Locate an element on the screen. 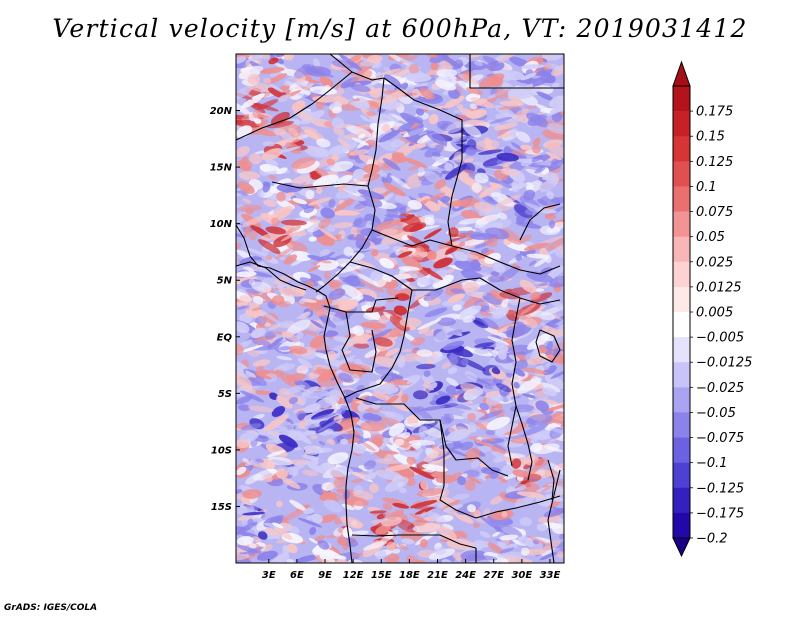 This screenshot has width=800, height=618. lon-tick-label: 9E is located at coordinates (325, 575).